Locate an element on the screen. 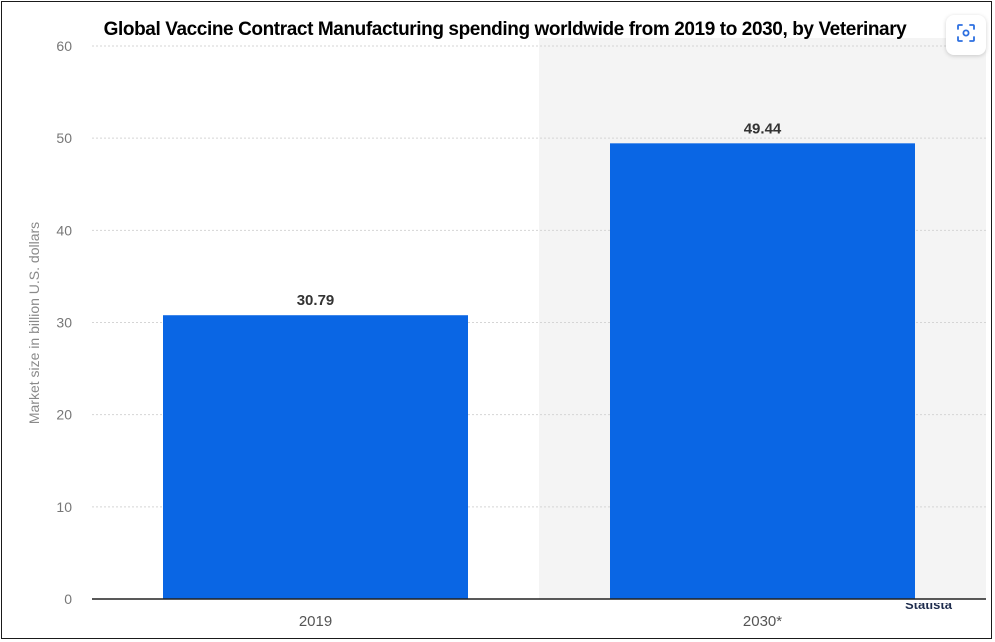 The width and height of the screenshot is (995, 642). y-tick-label: 30 is located at coordinates (64, 323).